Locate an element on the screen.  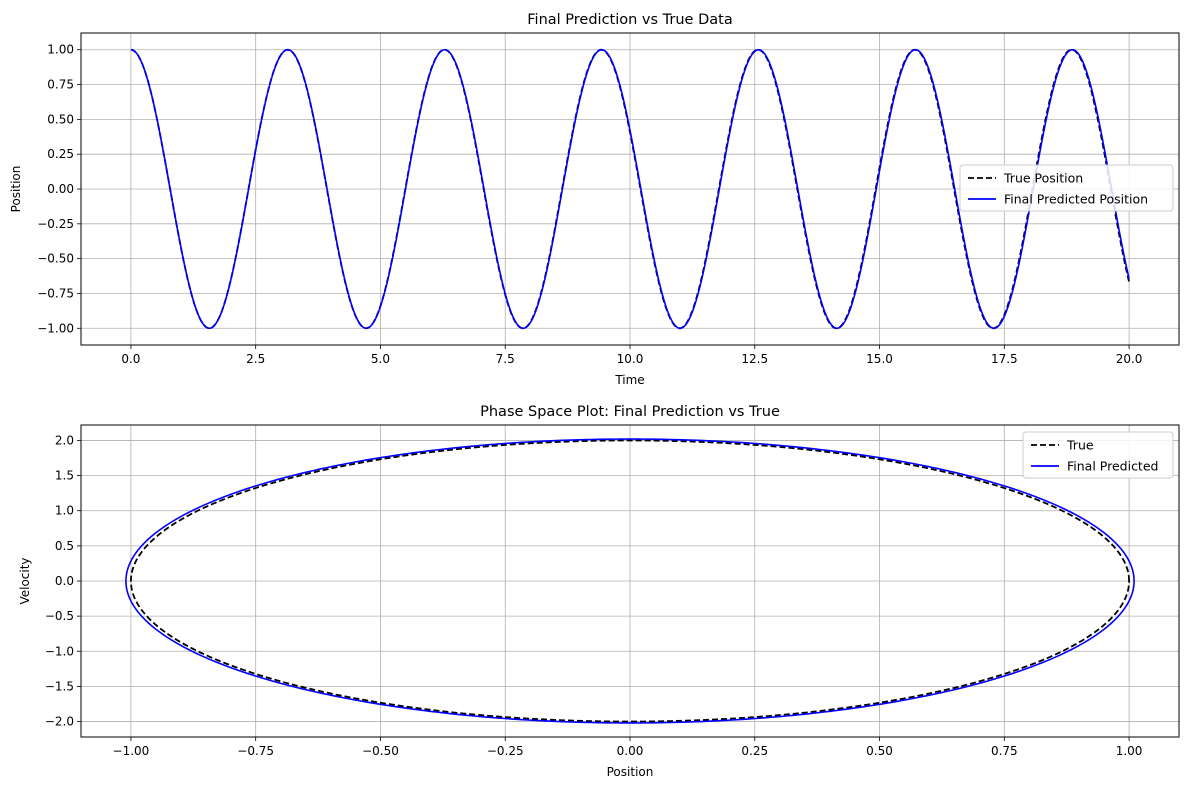
x-tick-label: 0.50 is located at coordinates (879, 751).